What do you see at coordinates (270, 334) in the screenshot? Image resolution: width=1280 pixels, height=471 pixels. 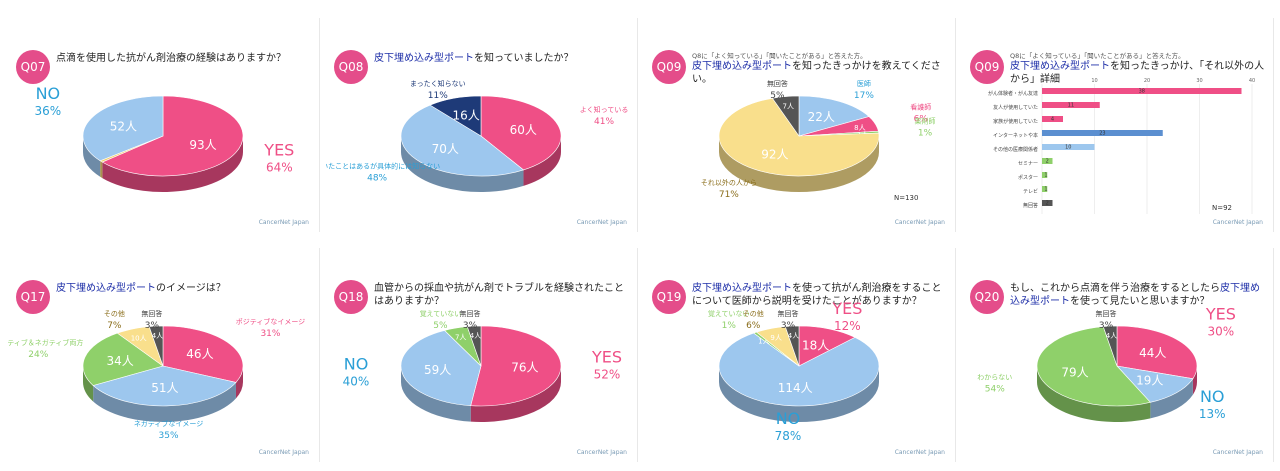 I see `chart-label: 31%` at bounding box center [270, 334].